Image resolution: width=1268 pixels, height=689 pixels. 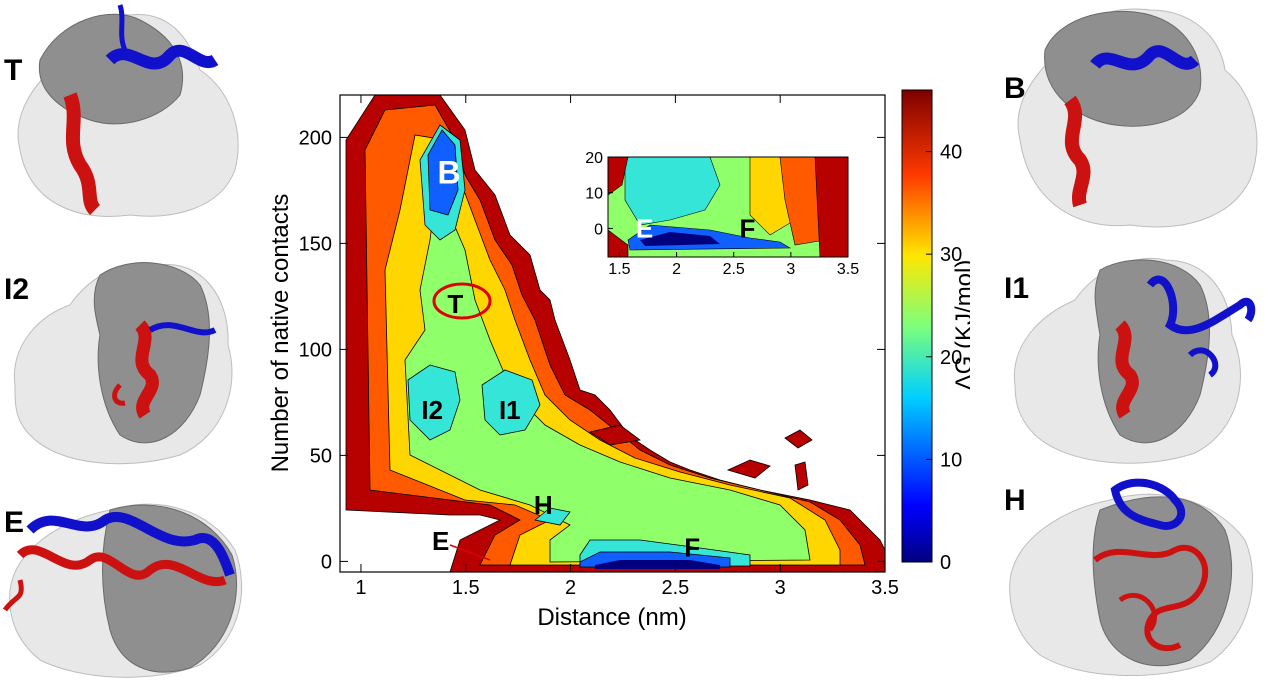 What do you see at coordinates (510, 410) in the screenshot?
I see `state-label-i1: I1` at bounding box center [510, 410].